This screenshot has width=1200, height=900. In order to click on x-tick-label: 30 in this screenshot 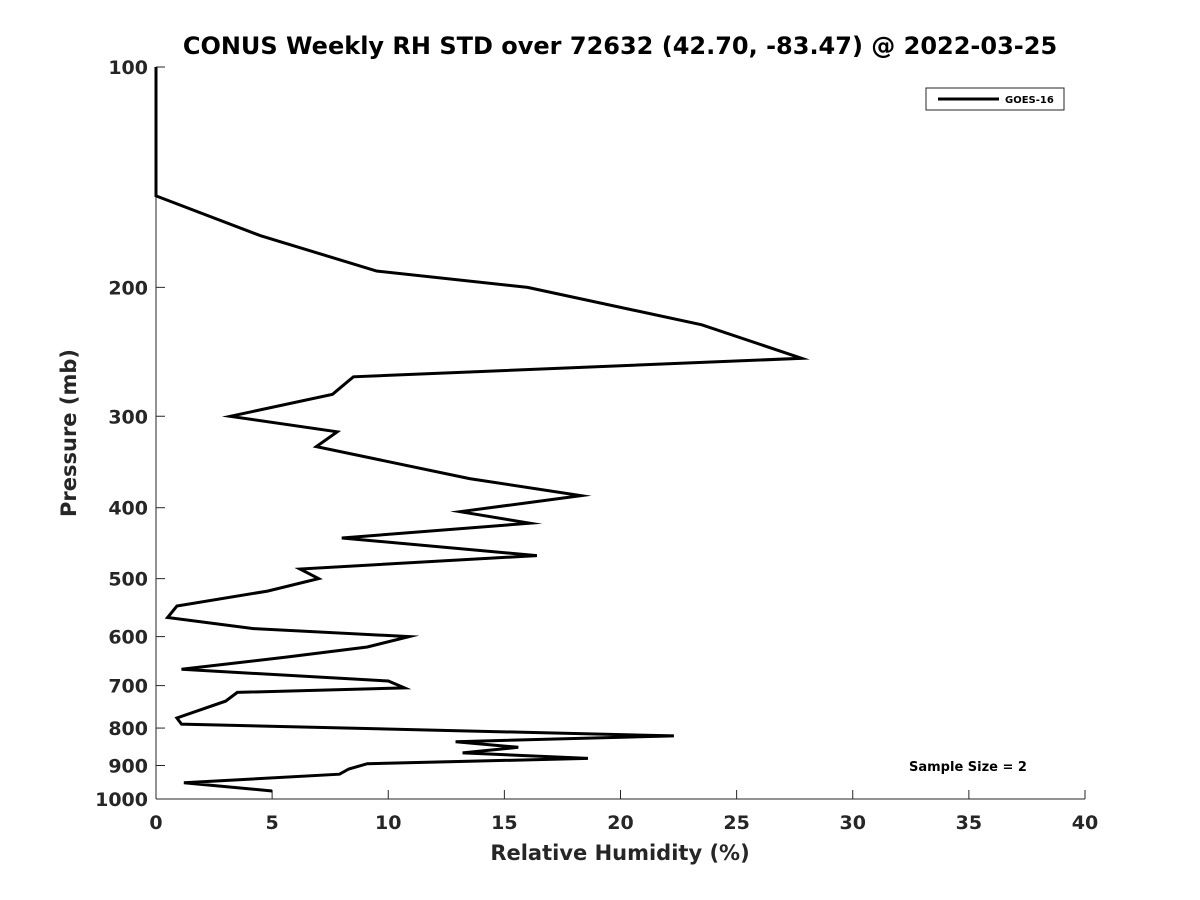, I will do `click(853, 823)`.